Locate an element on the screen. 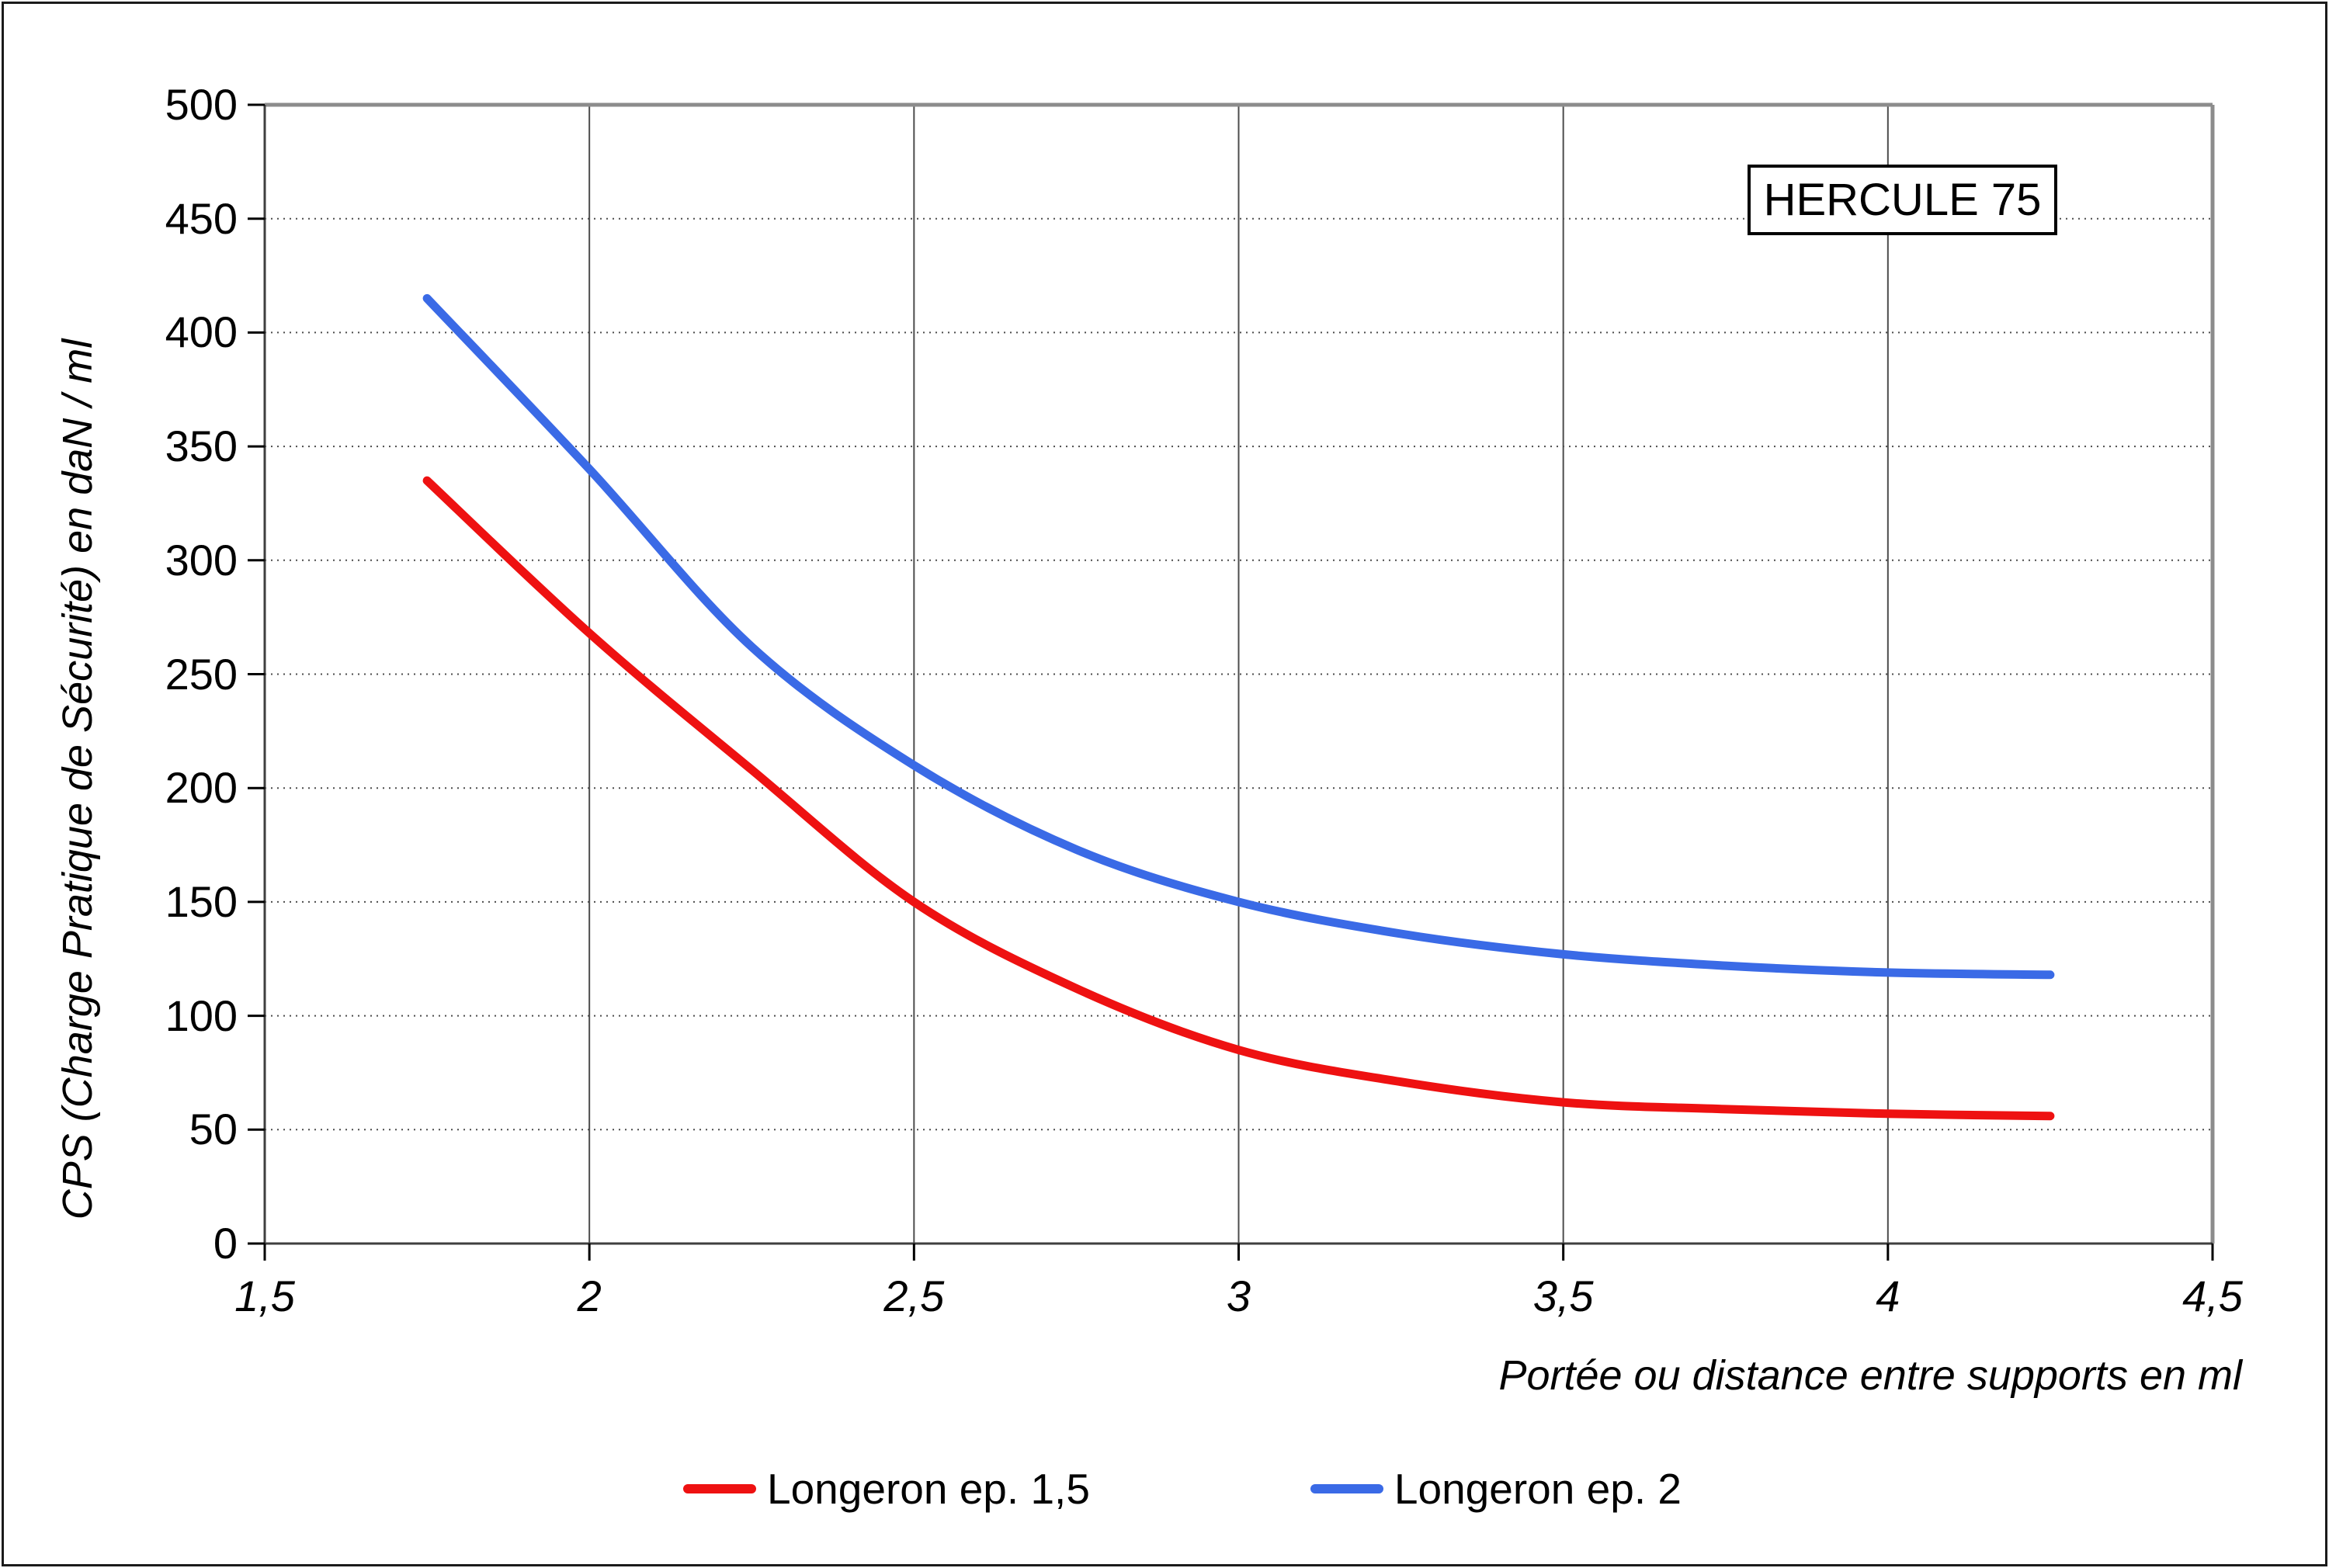 This screenshot has height=1568, width=2329. y-tick-label: 250 is located at coordinates (201, 674).